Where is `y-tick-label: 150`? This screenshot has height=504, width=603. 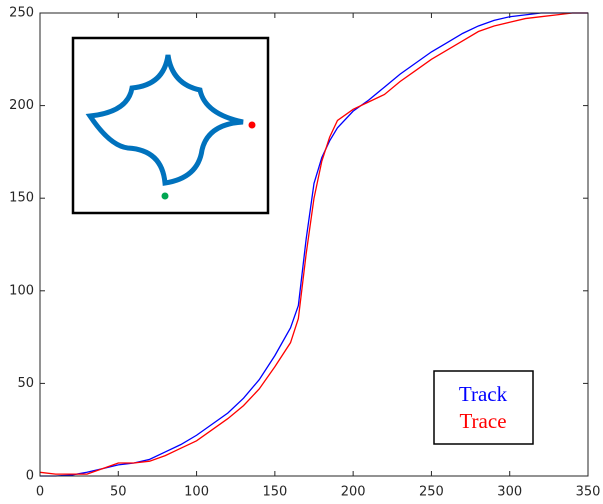
y-tick-label: 150 is located at coordinates (21, 198).